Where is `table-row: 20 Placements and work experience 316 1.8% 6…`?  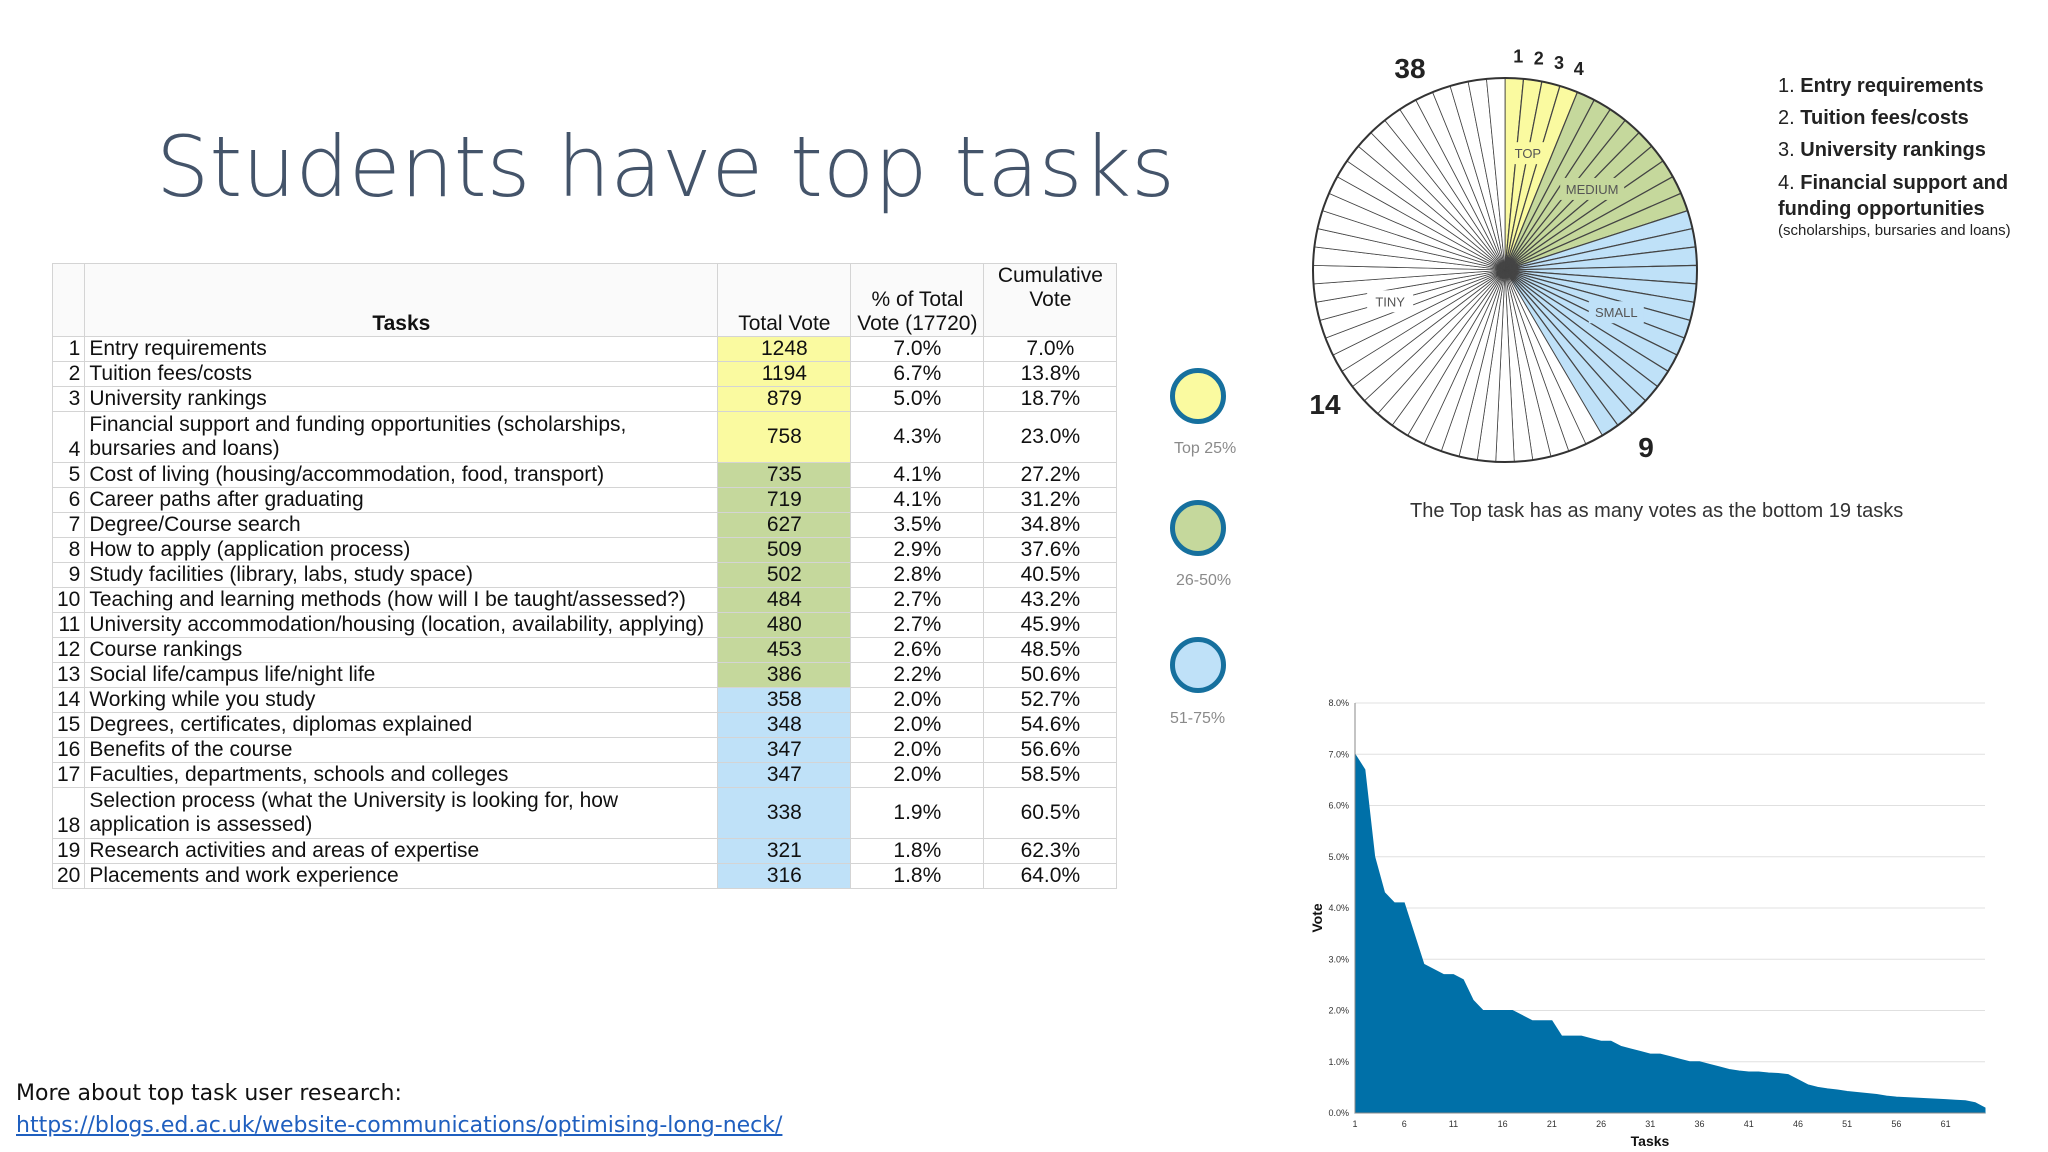 table-row: 20 Placements and work experience 316 1.8% 6… is located at coordinates (584, 876).